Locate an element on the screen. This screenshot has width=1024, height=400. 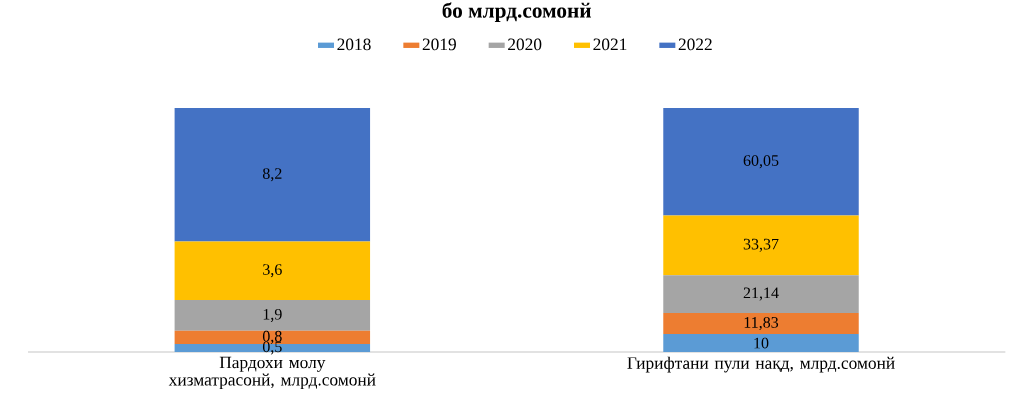
annotation: 33,37 is located at coordinates (761, 245).